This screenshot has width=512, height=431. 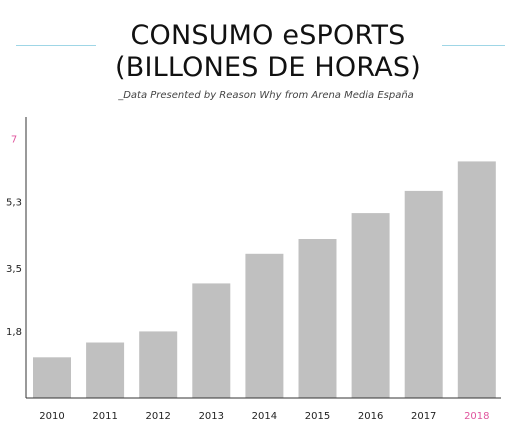 What do you see at coordinates (268, 67) in the screenshot?
I see `chart-title-line-2: (BILLONES DE HORAS)` at bounding box center [268, 67].